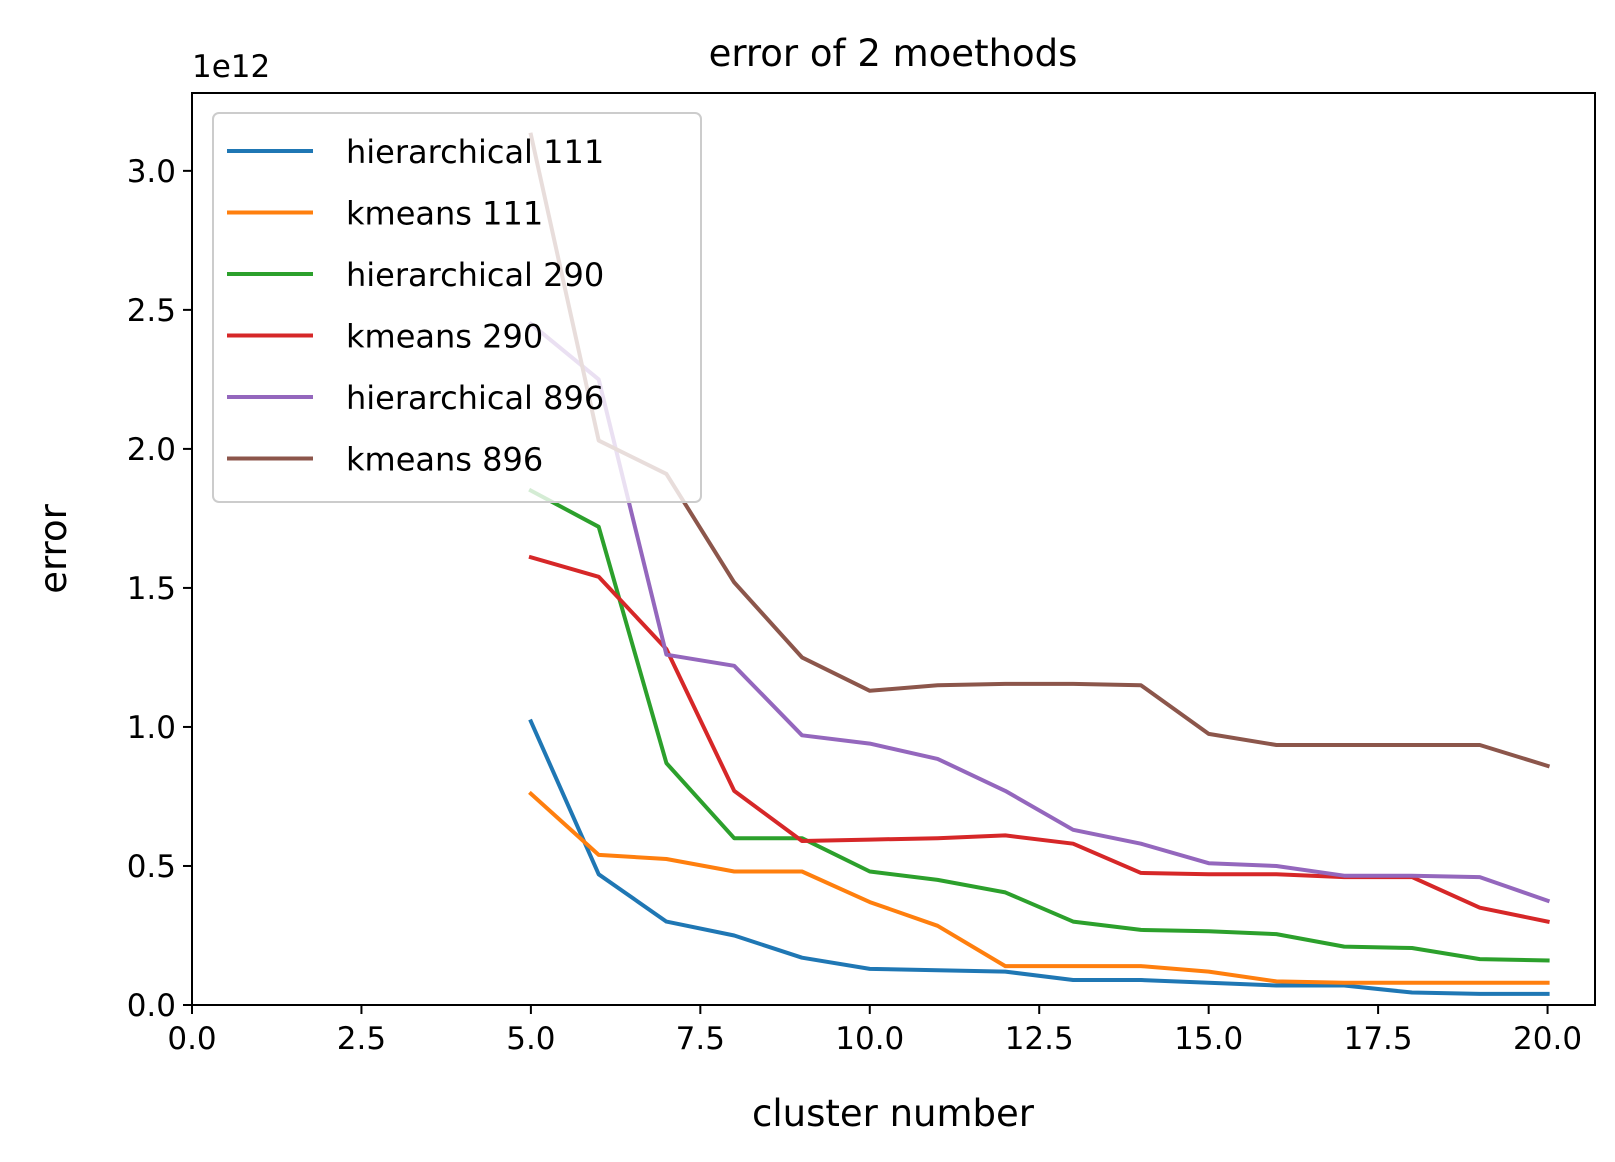 The width and height of the screenshot is (1615, 1162). What do you see at coordinates (530, 1039) in the screenshot?
I see `x-tick-label: 5.0` at bounding box center [530, 1039].